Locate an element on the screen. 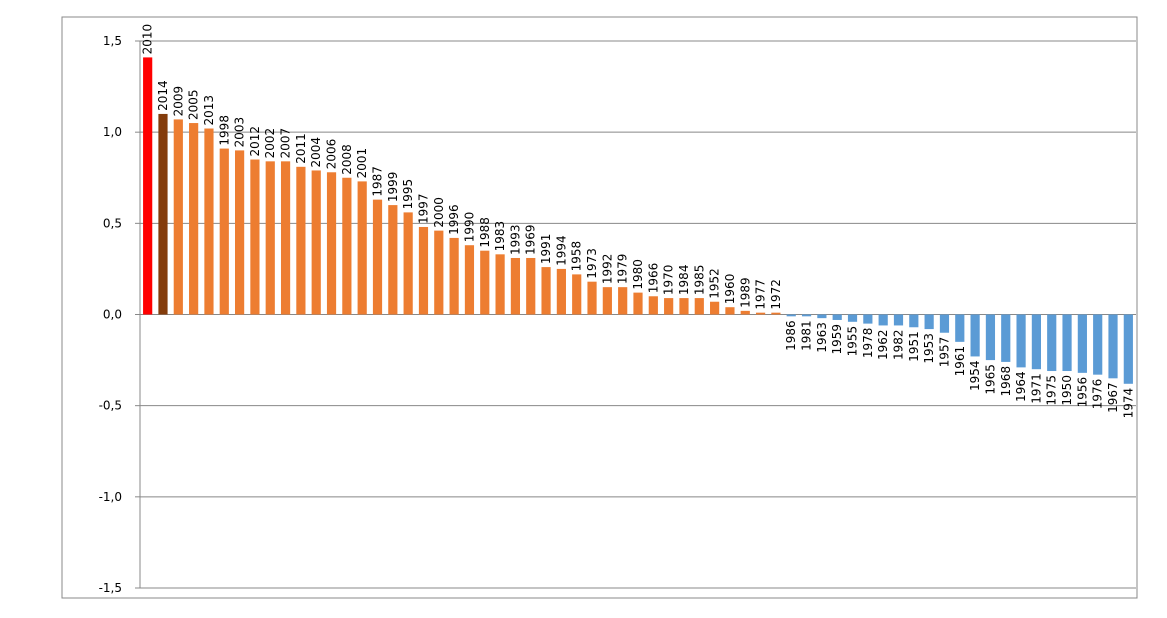 The image size is (1167, 618). data-label: 1983 is located at coordinates (500, 236).